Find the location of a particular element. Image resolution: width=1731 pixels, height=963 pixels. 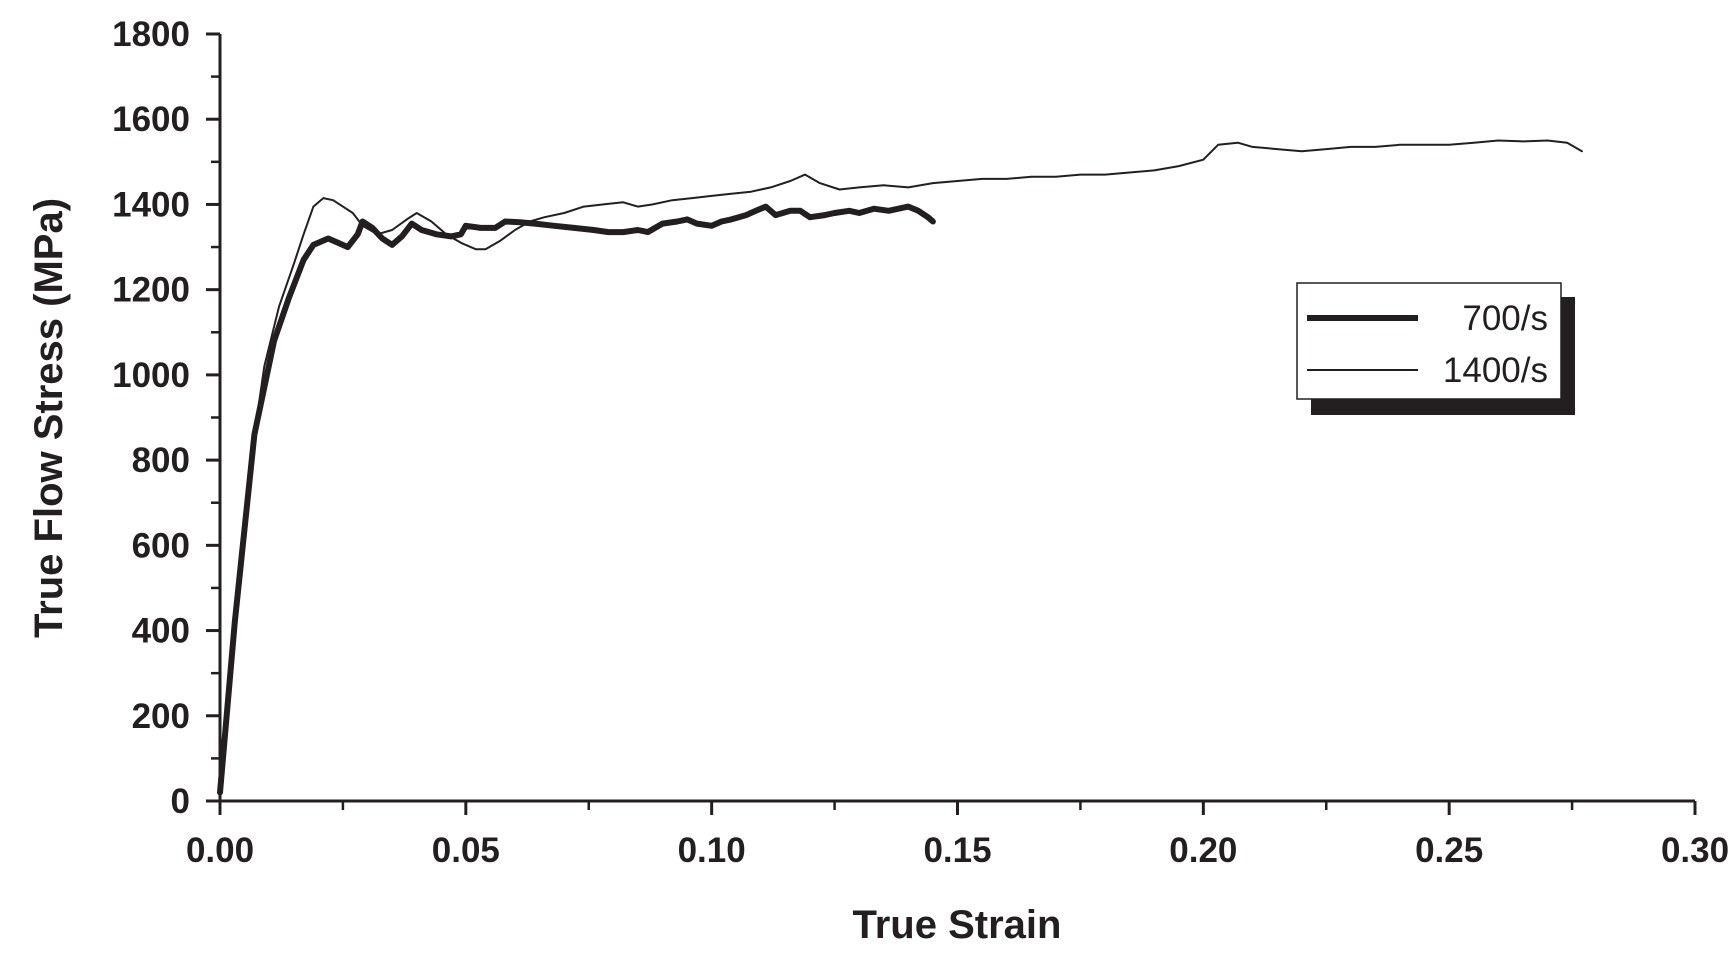

y-tick-label: 1000 is located at coordinates (151, 375).